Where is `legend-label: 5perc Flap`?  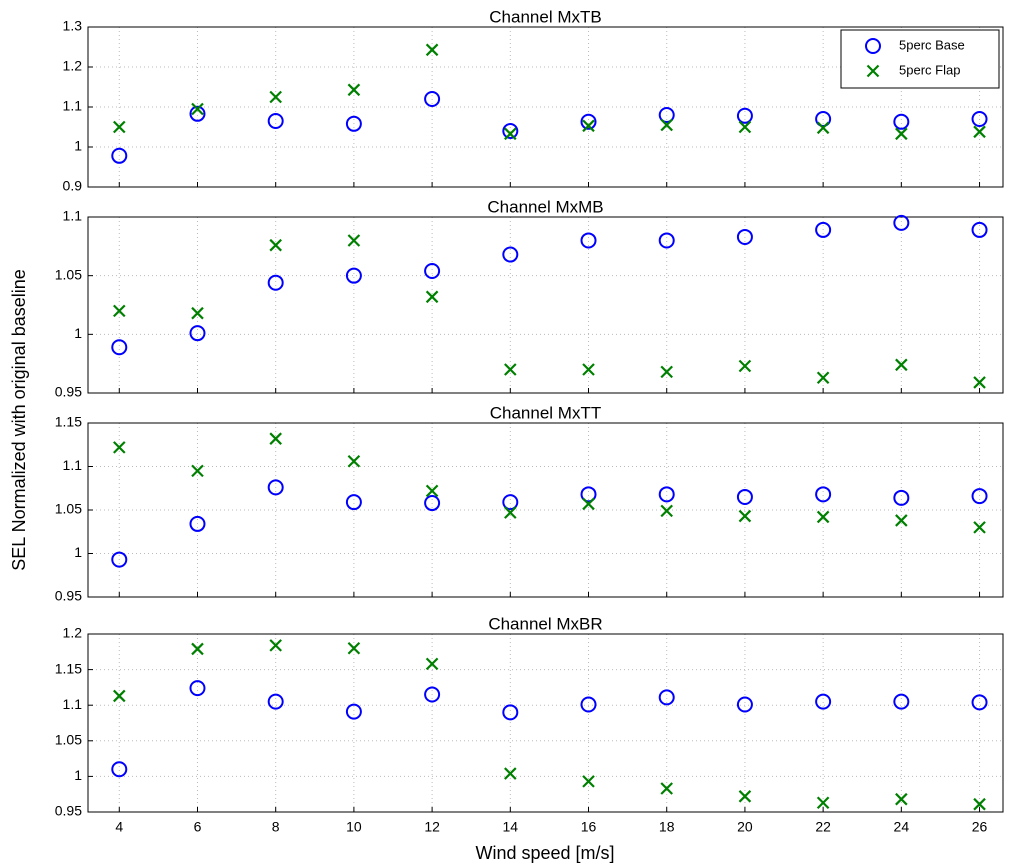
legend-label: 5perc Flap is located at coordinates (929, 69).